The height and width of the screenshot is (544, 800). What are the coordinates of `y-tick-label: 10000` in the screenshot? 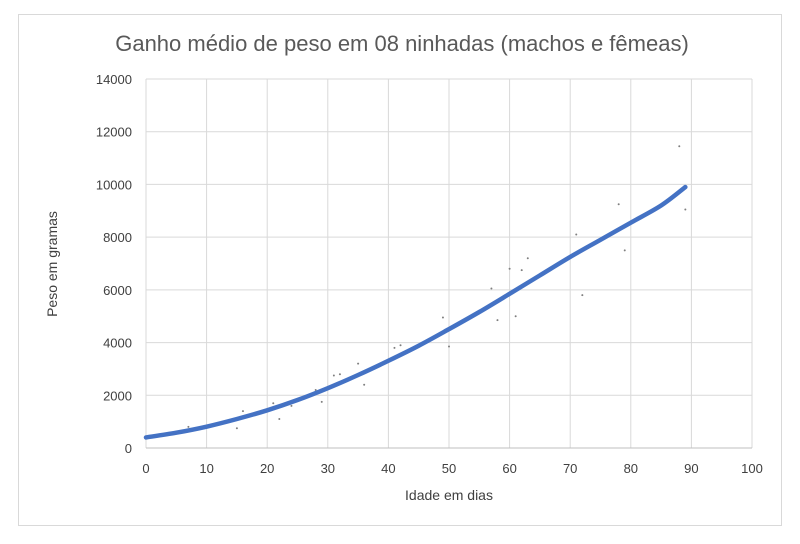 It's located at (114, 184).